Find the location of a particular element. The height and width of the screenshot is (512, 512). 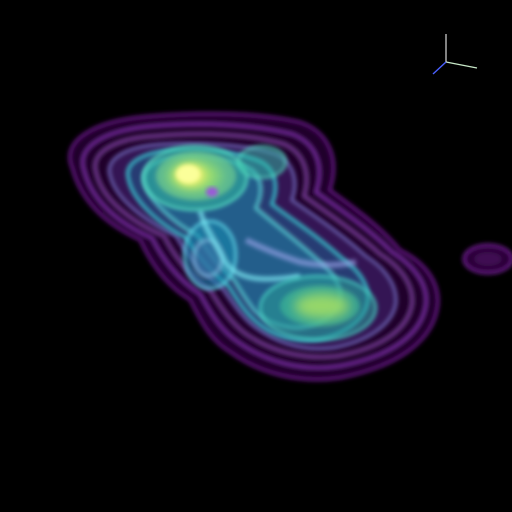

connecting-tube is located at coordinates (270, 249).